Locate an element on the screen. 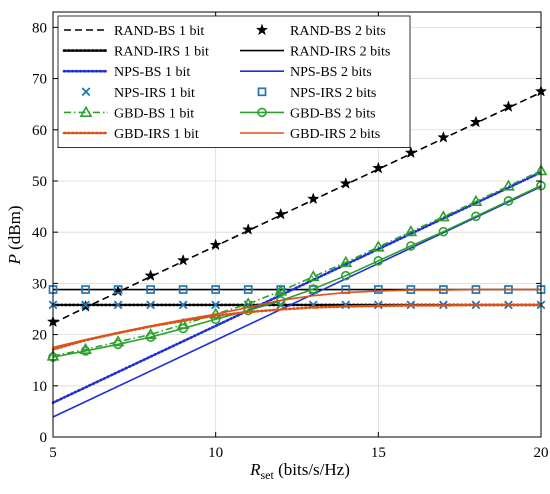 The width and height of the screenshot is (550, 494). legend-label: RAND-IRS 2 bits is located at coordinates (340, 52).